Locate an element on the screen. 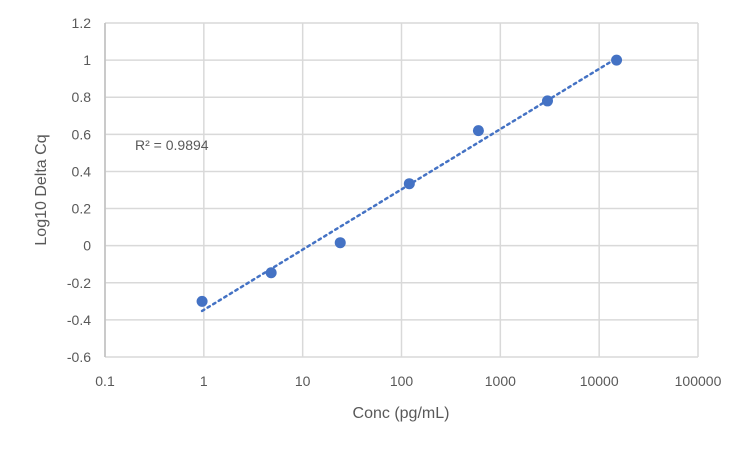 The width and height of the screenshot is (750, 455). y-axis-label: Log10 Delta Cq is located at coordinates (41, 189).